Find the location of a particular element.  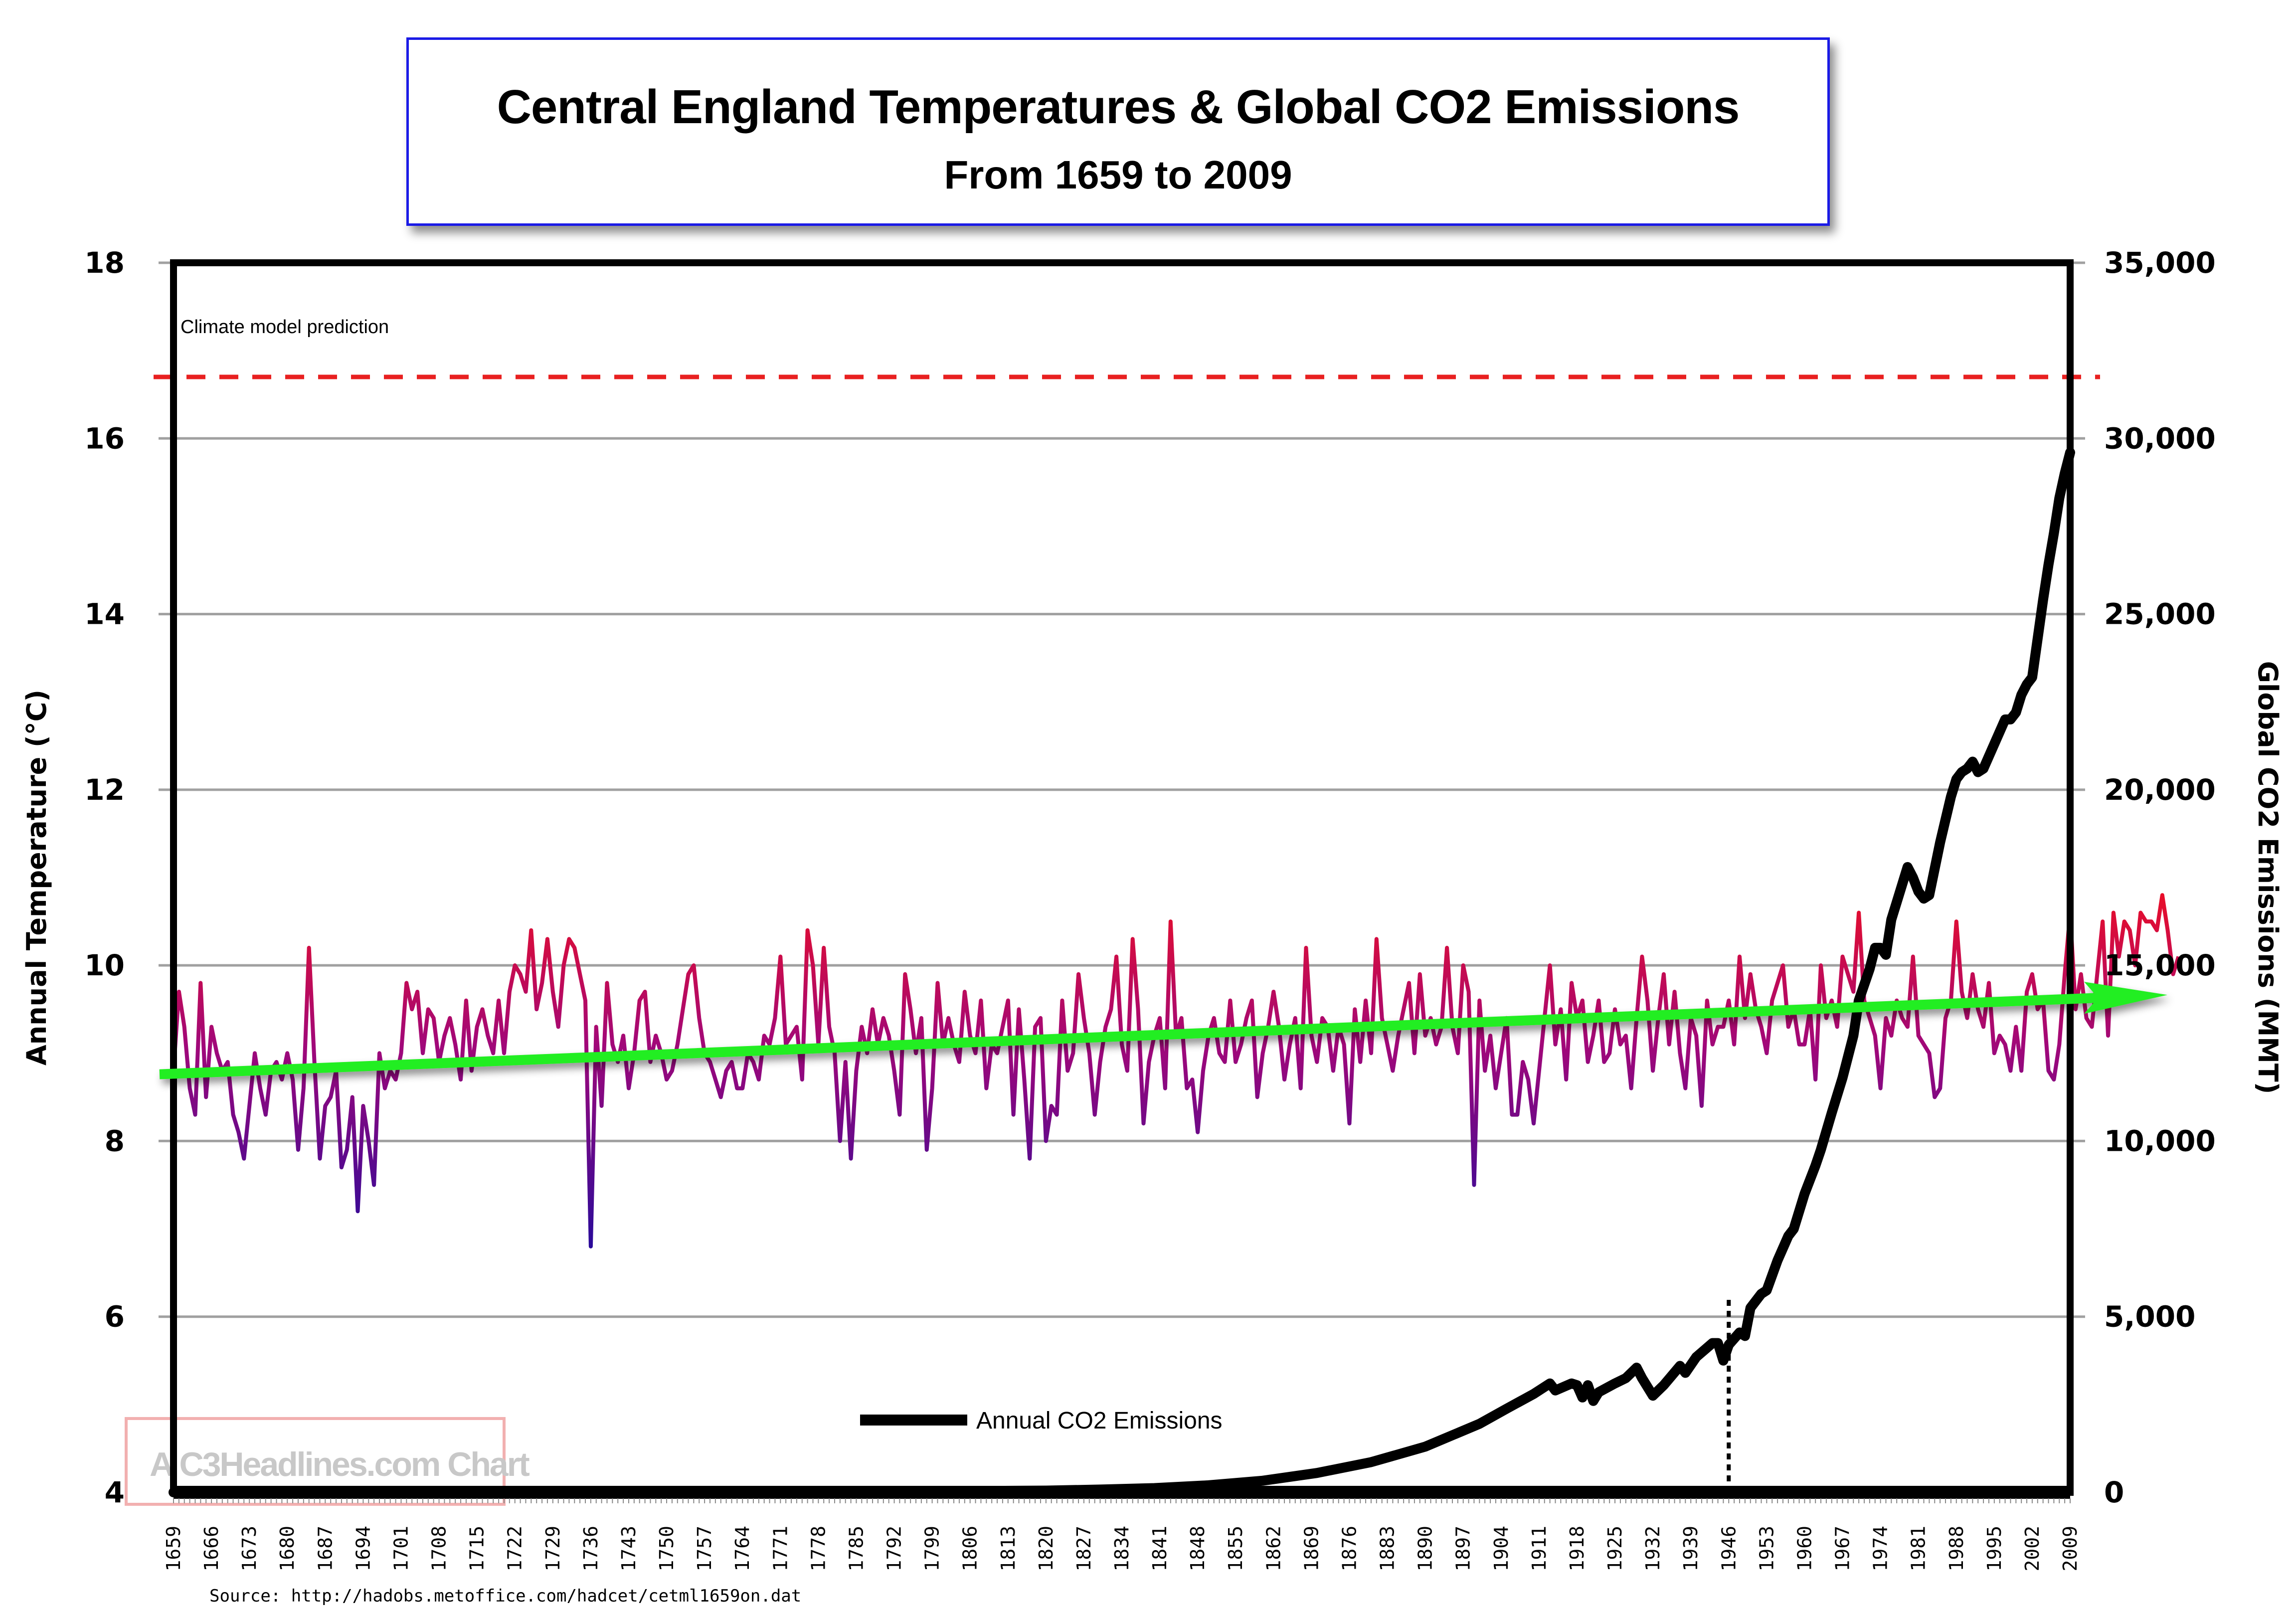

watermark: A C3Headlines.com Chart is located at coordinates (328, 1461).